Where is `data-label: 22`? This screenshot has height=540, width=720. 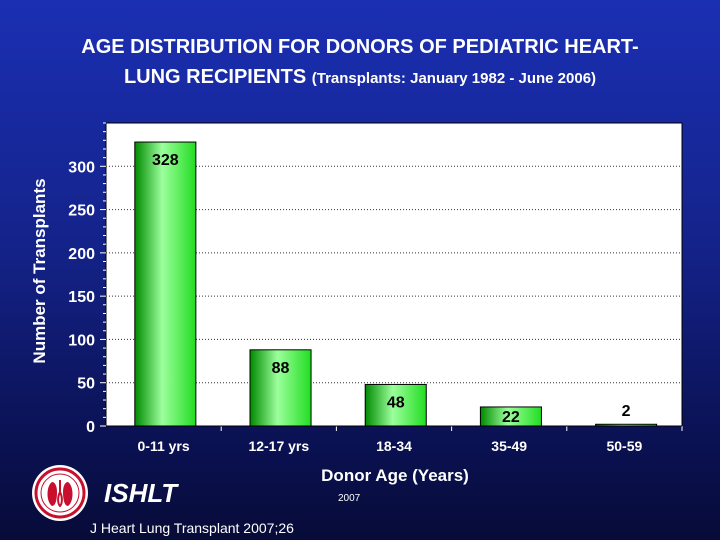 data-label: 22 is located at coordinates (511, 417).